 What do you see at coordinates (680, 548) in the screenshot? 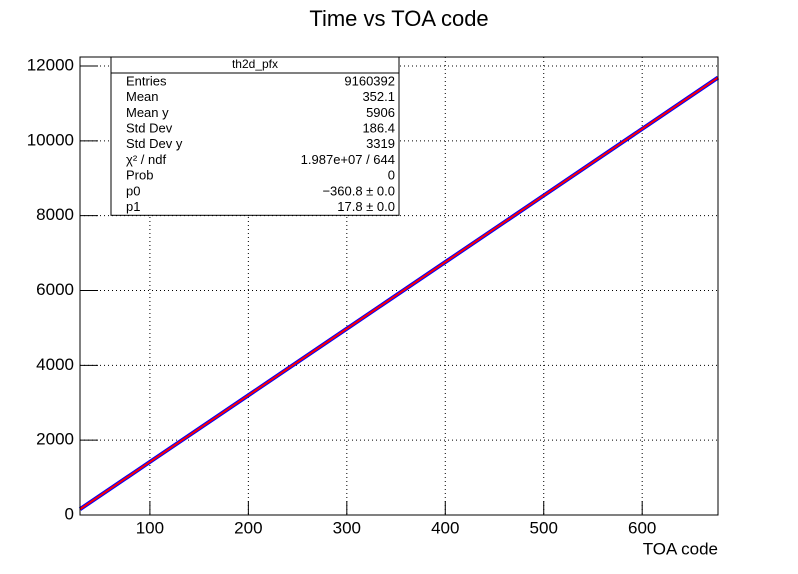
I see `x-axis-label: TOA code` at bounding box center [680, 548].